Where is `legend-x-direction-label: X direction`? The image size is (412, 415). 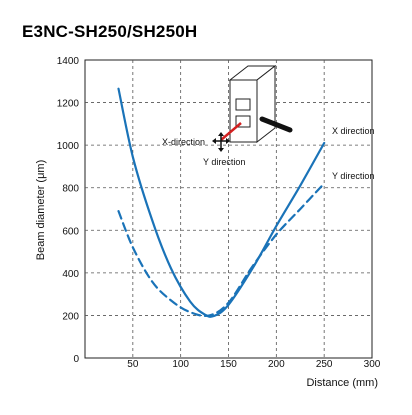 legend-x-direction-label: X direction is located at coordinates (353, 131).